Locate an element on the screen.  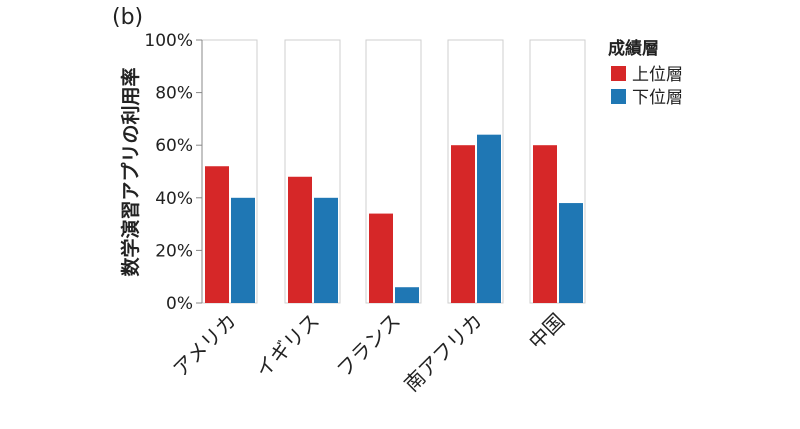
x-tick-label: アメリカ is located at coordinates (204, 345).